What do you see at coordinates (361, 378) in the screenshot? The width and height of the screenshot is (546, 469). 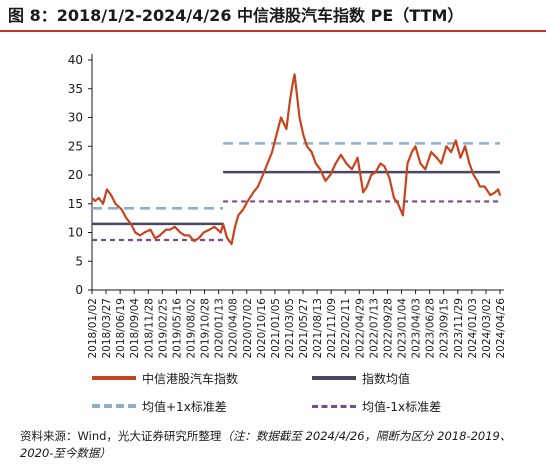 I see `legend-item-mean: 指数均值` at bounding box center [361, 378].